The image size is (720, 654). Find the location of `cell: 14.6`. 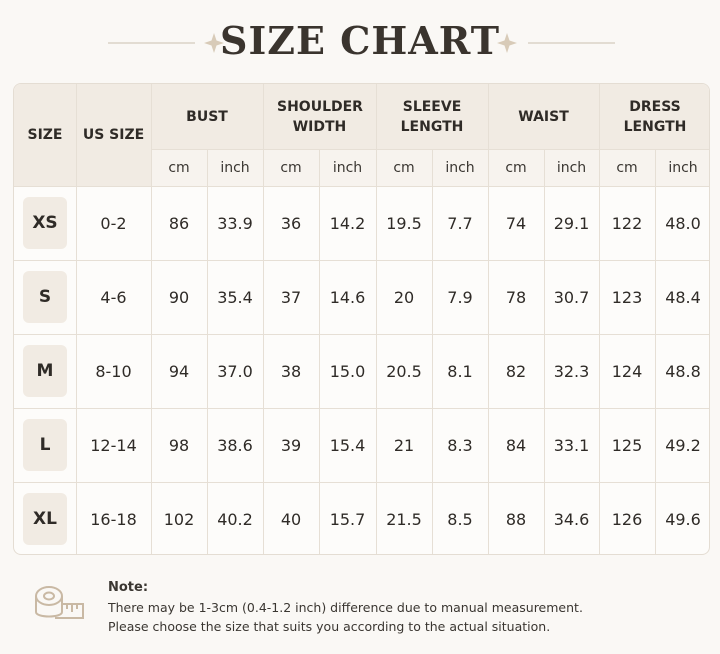

cell: 14.6 is located at coordinates (347, 297).